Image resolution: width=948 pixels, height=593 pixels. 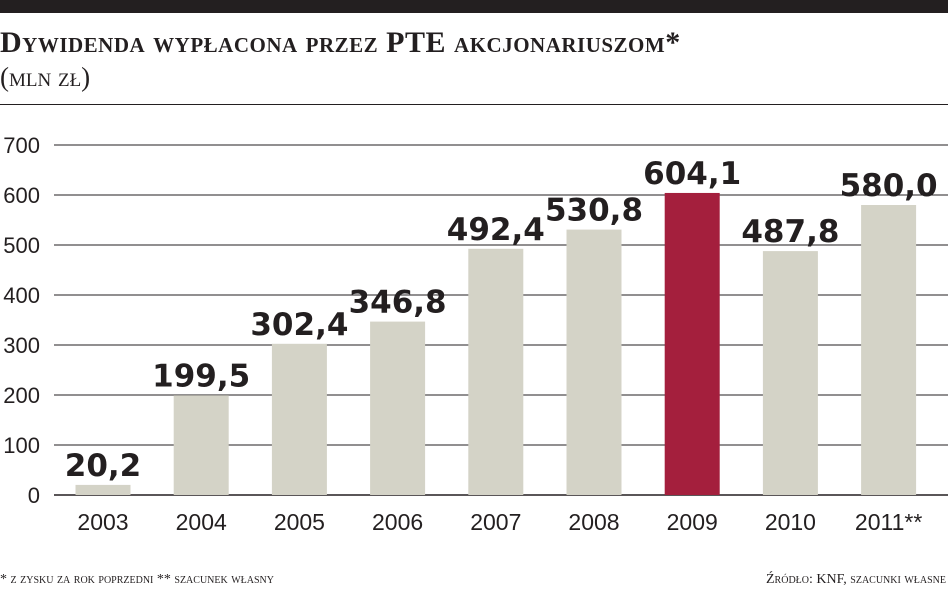 What do you see at coordinates (790, 373) in the screenshot?
I see `bar-2010` at bounding box center [790, 373].